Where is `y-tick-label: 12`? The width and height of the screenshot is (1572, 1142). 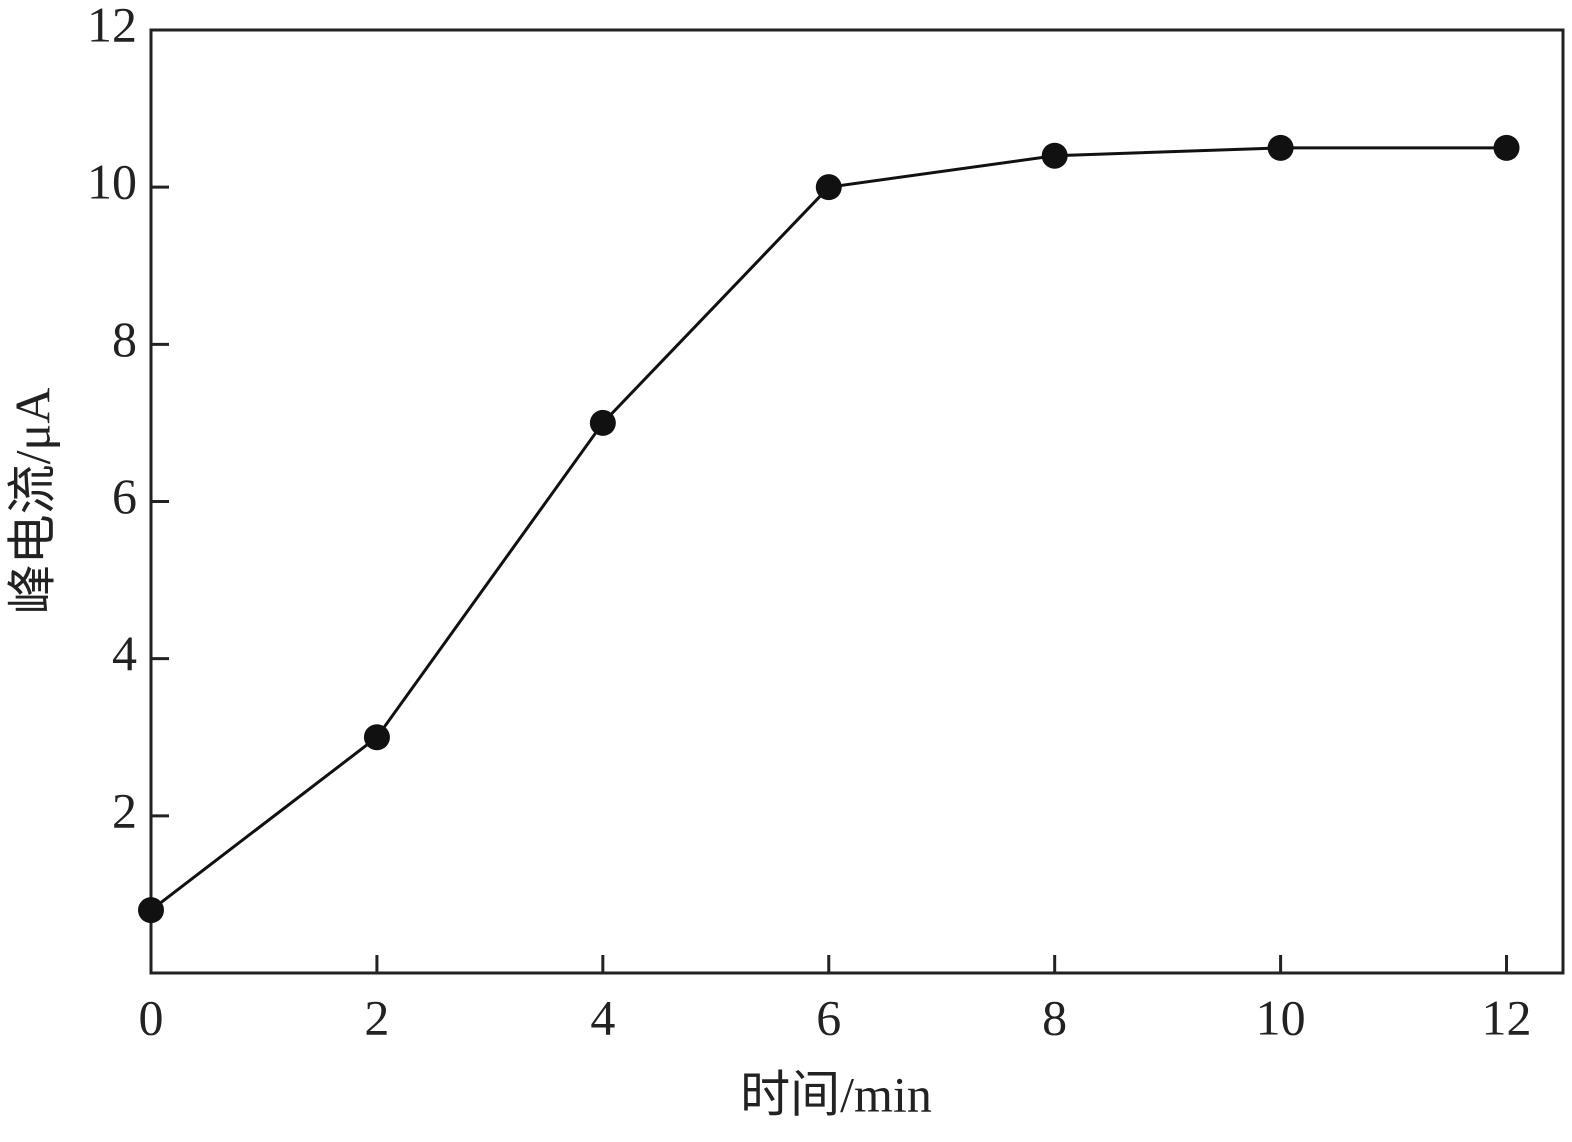
y-tick-label: 12 is located at coordinates (112, 26).